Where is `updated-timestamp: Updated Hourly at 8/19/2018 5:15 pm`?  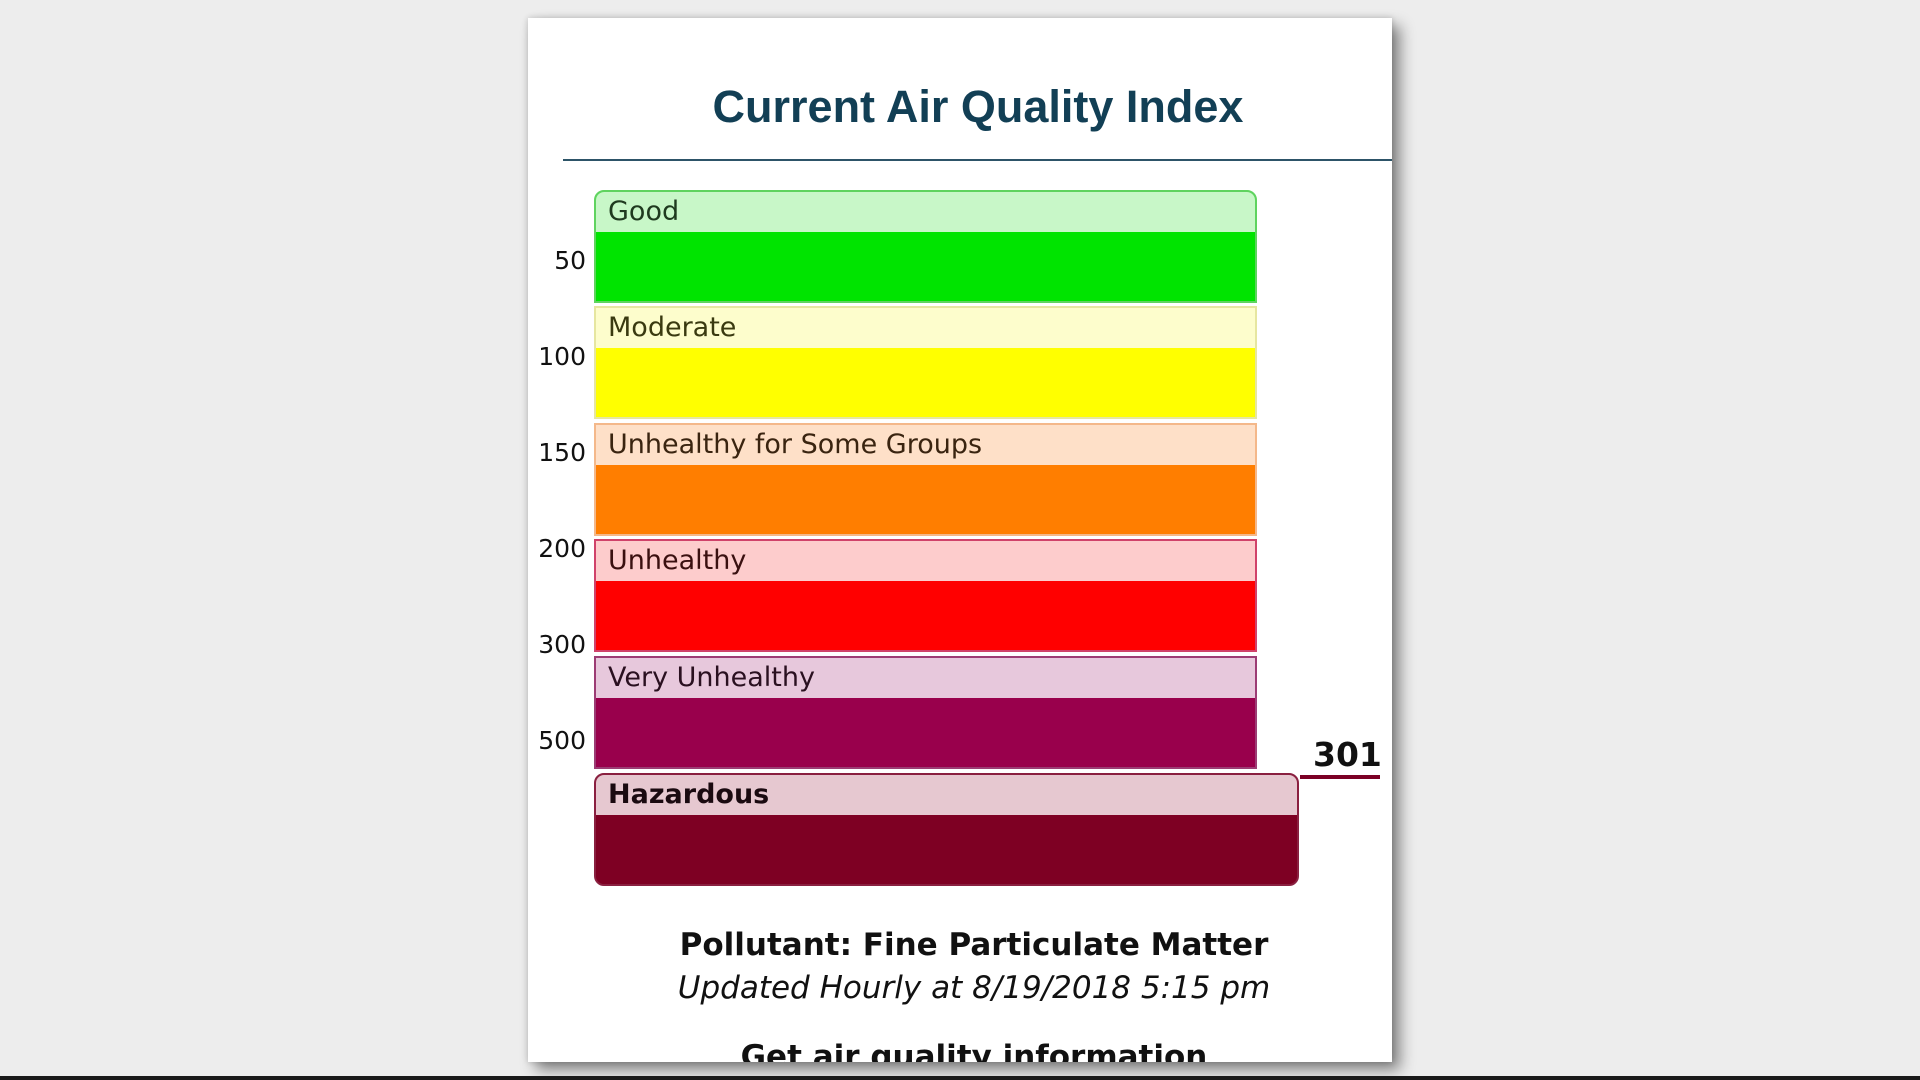
updated-timestamp: Updated Hourly at 8/19/2018 5:15 pm is located at coordinates (974, 988).